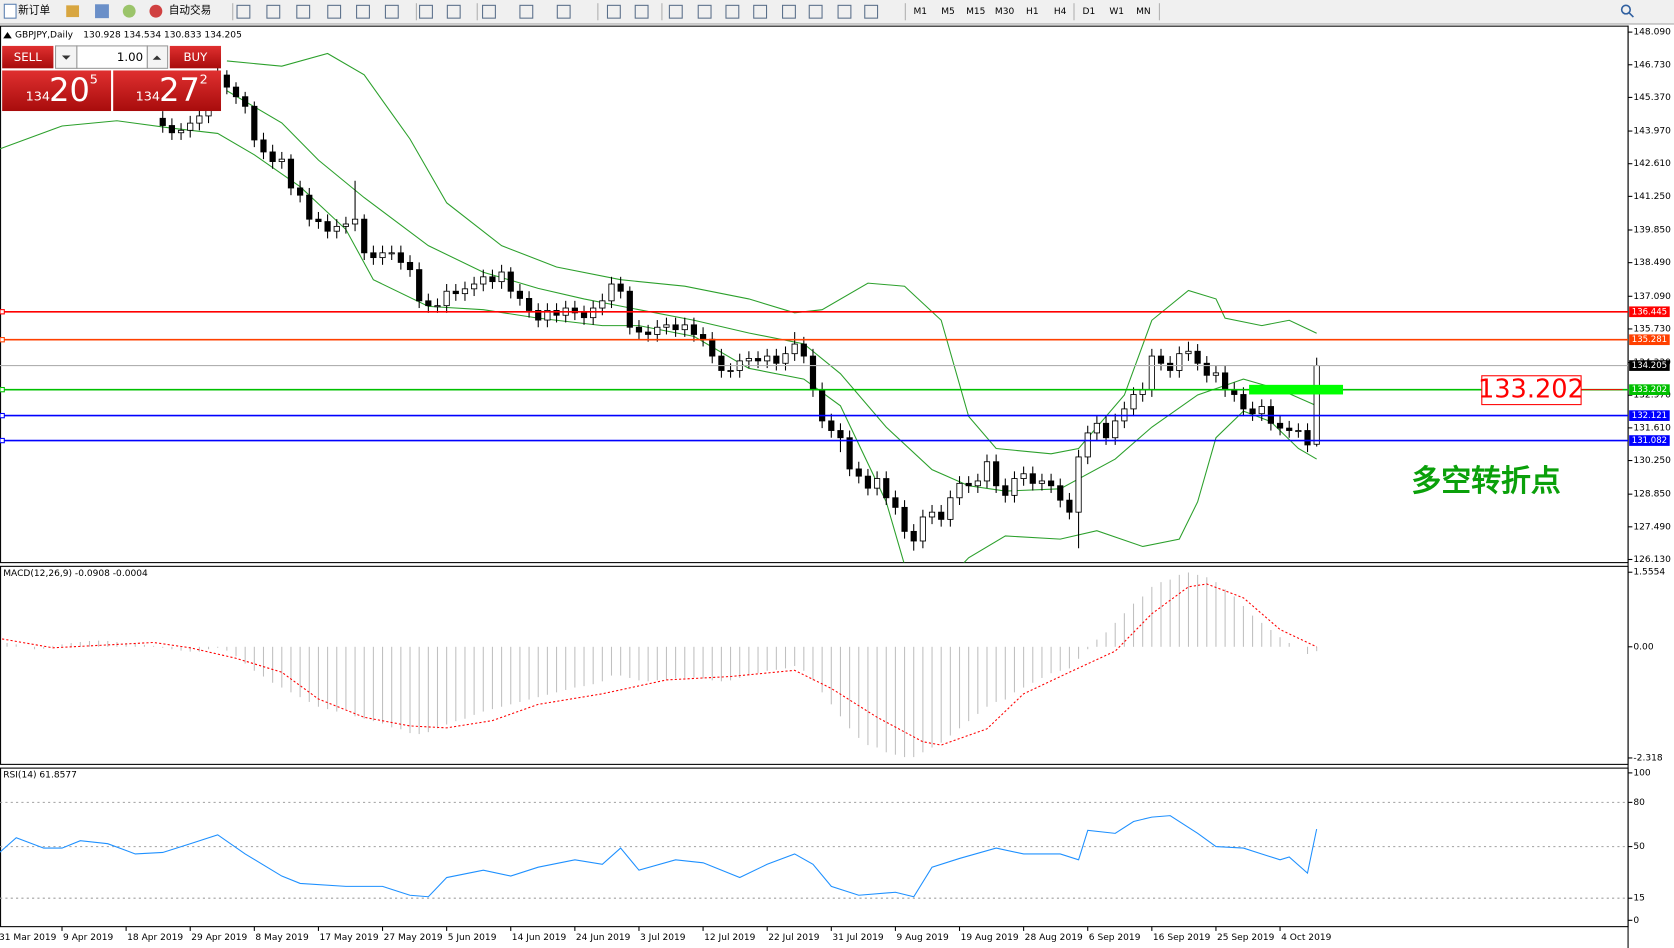 The image size is (1674, 948). I want to click on new-order-icon, so click(10, 11).